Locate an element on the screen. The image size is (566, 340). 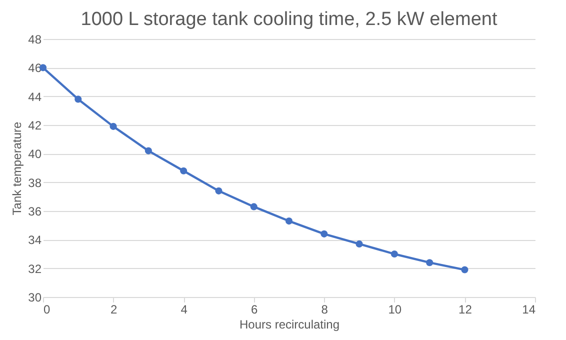
x-tick-label: 10 is located at coordinates (395, 309).